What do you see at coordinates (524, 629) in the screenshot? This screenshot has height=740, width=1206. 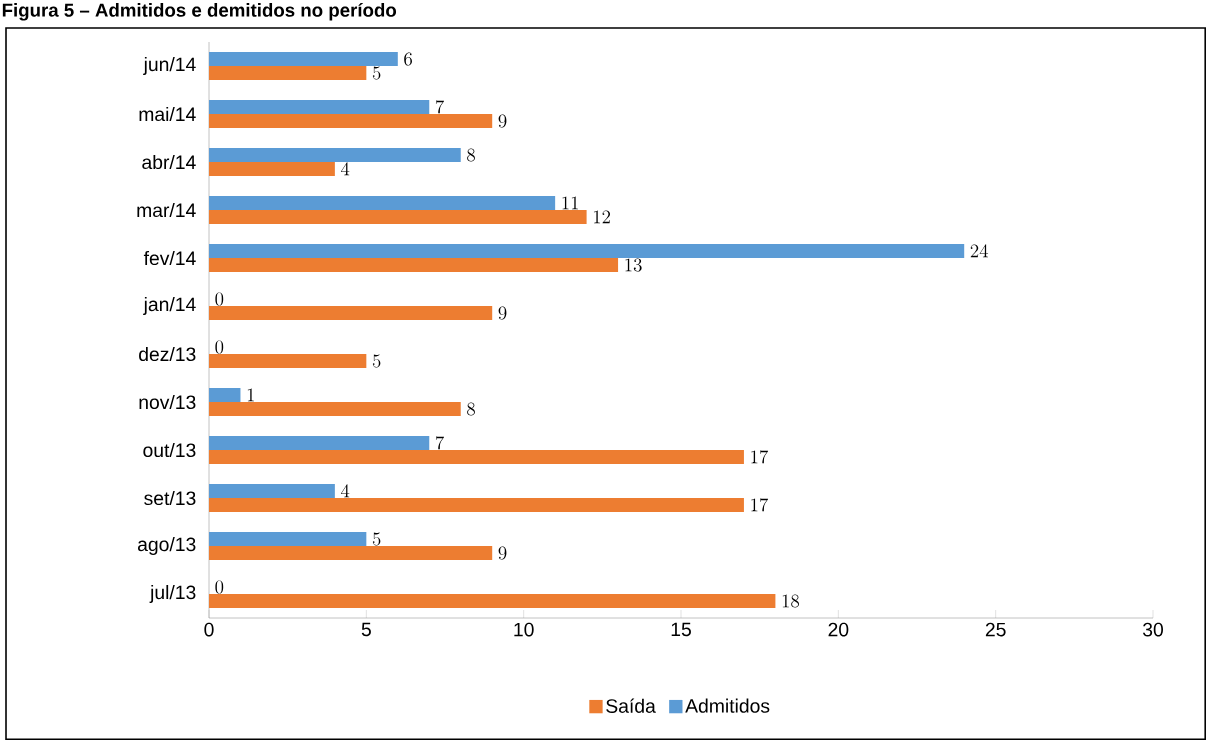 I see `x-tick-label: 10` at bounding box center [524, 629].